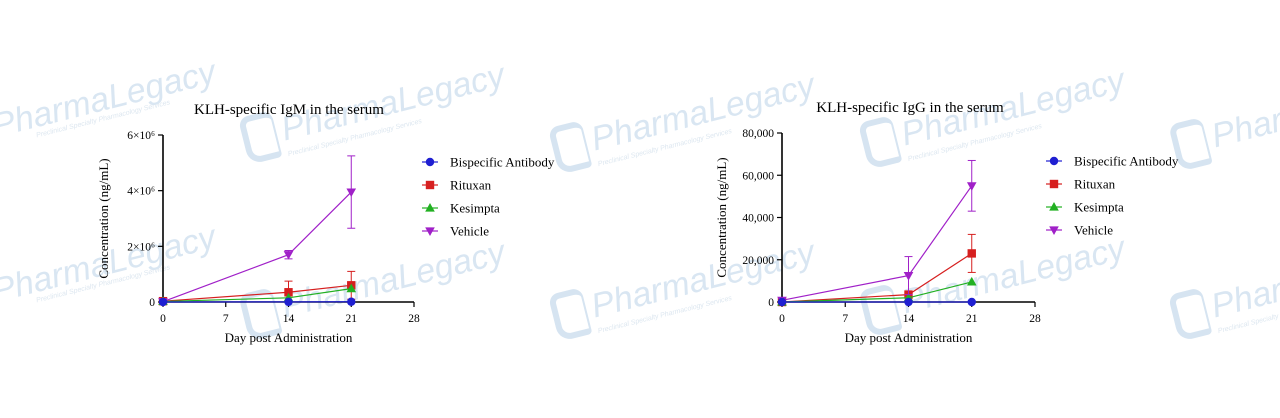 The image size is (1280, 418). Describe the element at coordinates (758, 219) in the screenshot. I see `y-tick-label: 40,000` at that location.